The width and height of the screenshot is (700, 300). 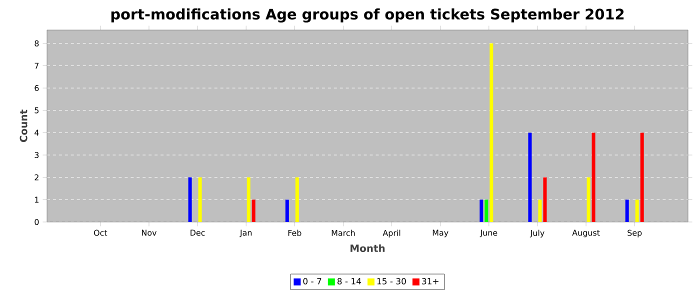 What do you see at coordinates (367, 248) in the screenshot?
I see `x-axis-title: Month` at bounding box center [367, 248].